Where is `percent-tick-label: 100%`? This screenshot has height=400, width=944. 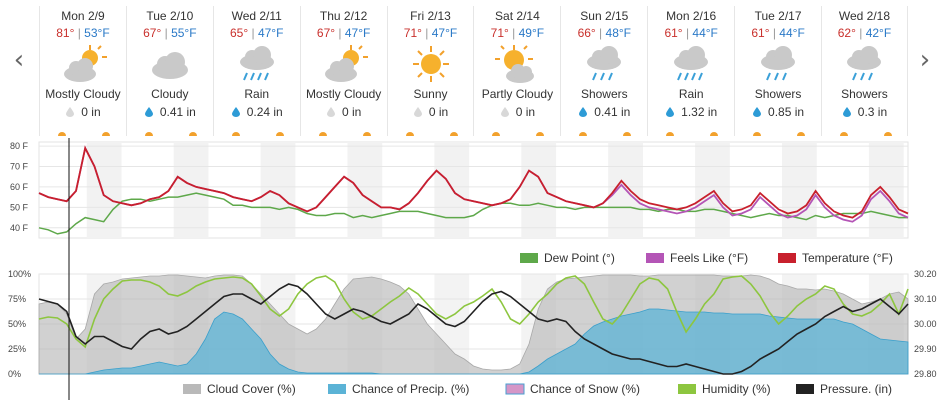
percent-tick-label: 100% is located at coordinates (19, 274).